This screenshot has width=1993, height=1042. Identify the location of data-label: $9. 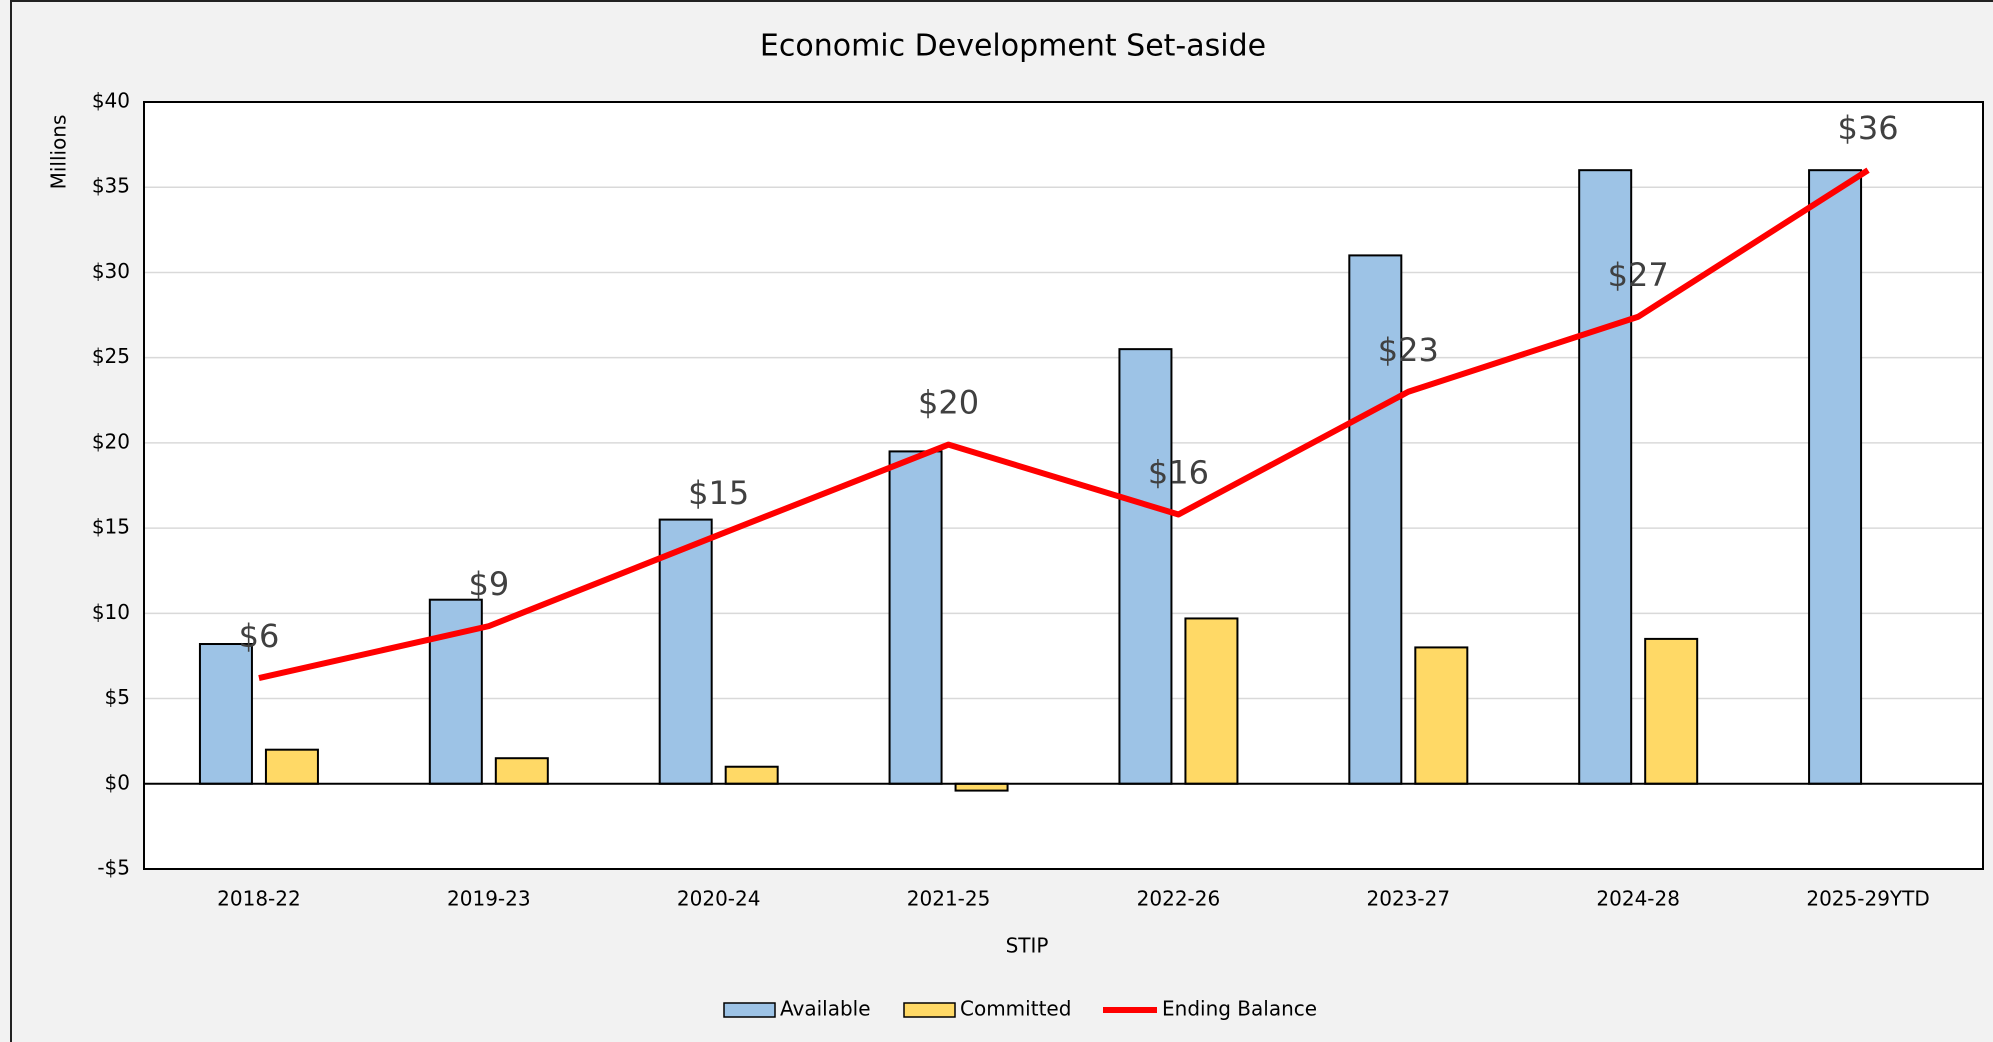
(488, 584).